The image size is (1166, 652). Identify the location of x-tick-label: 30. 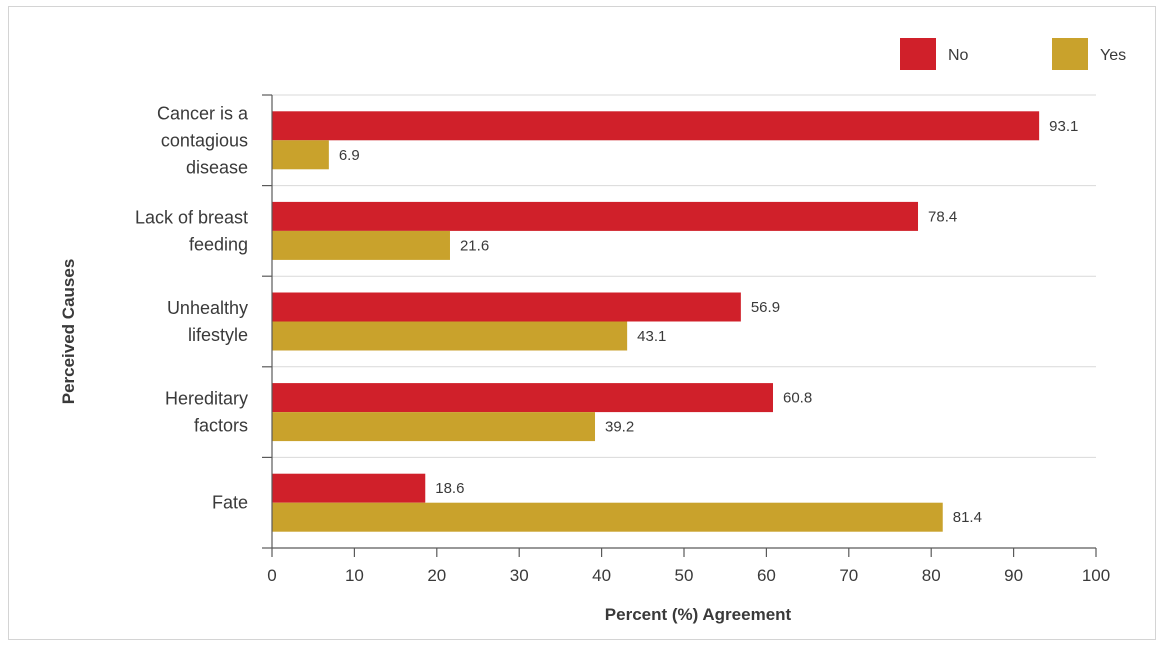
(519, 575).